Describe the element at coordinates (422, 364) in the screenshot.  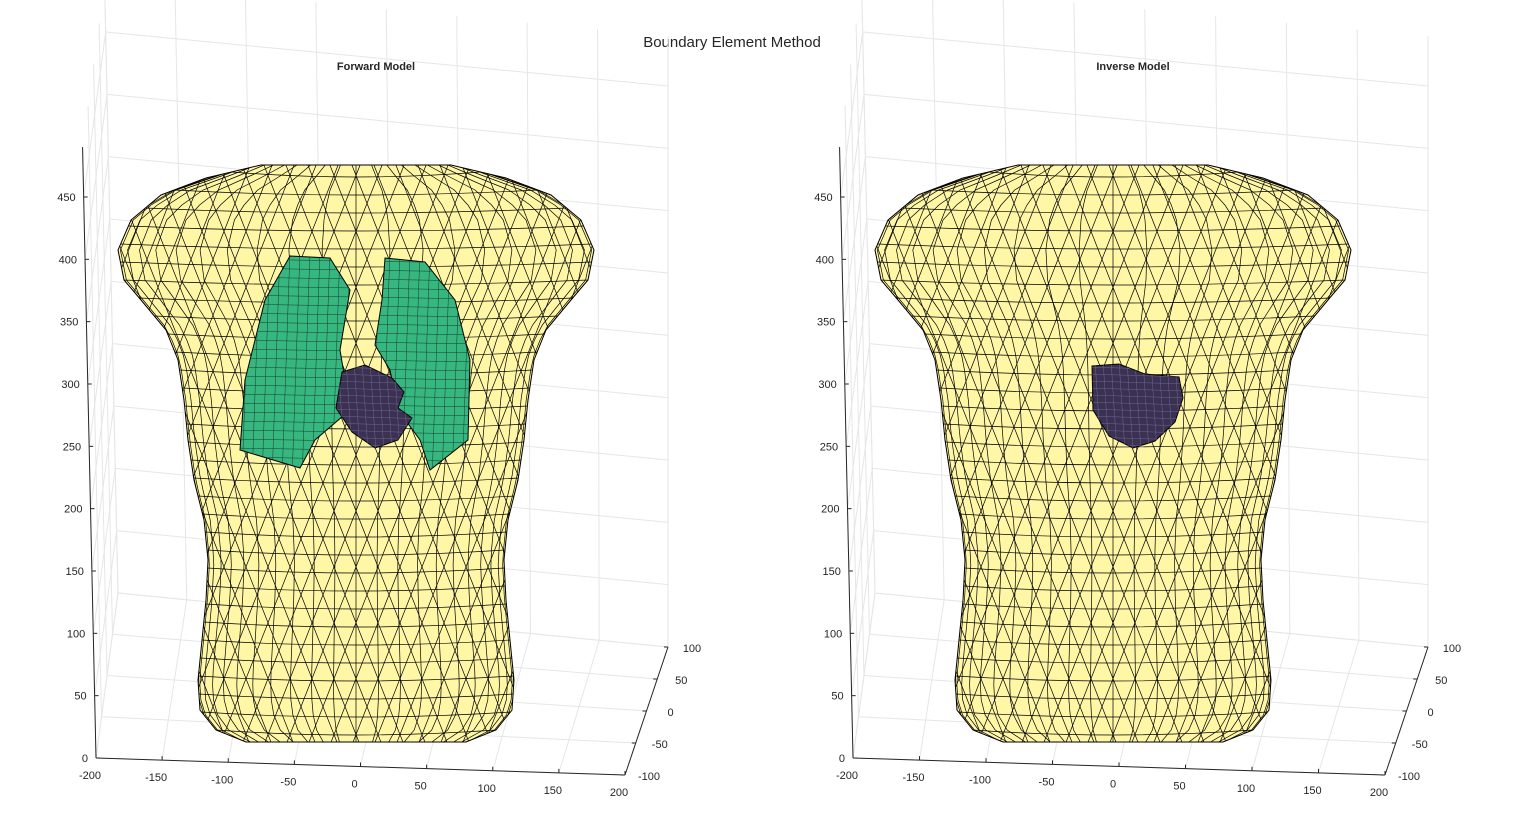
I see `right-lung` at that location.